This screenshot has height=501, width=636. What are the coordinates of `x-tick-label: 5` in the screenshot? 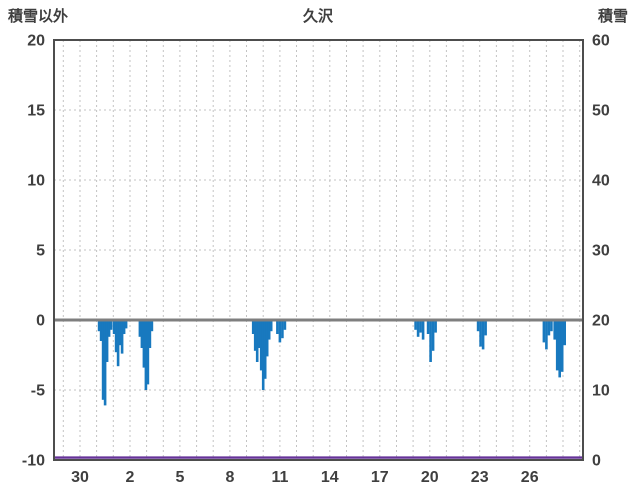 It's located at (179, 477).